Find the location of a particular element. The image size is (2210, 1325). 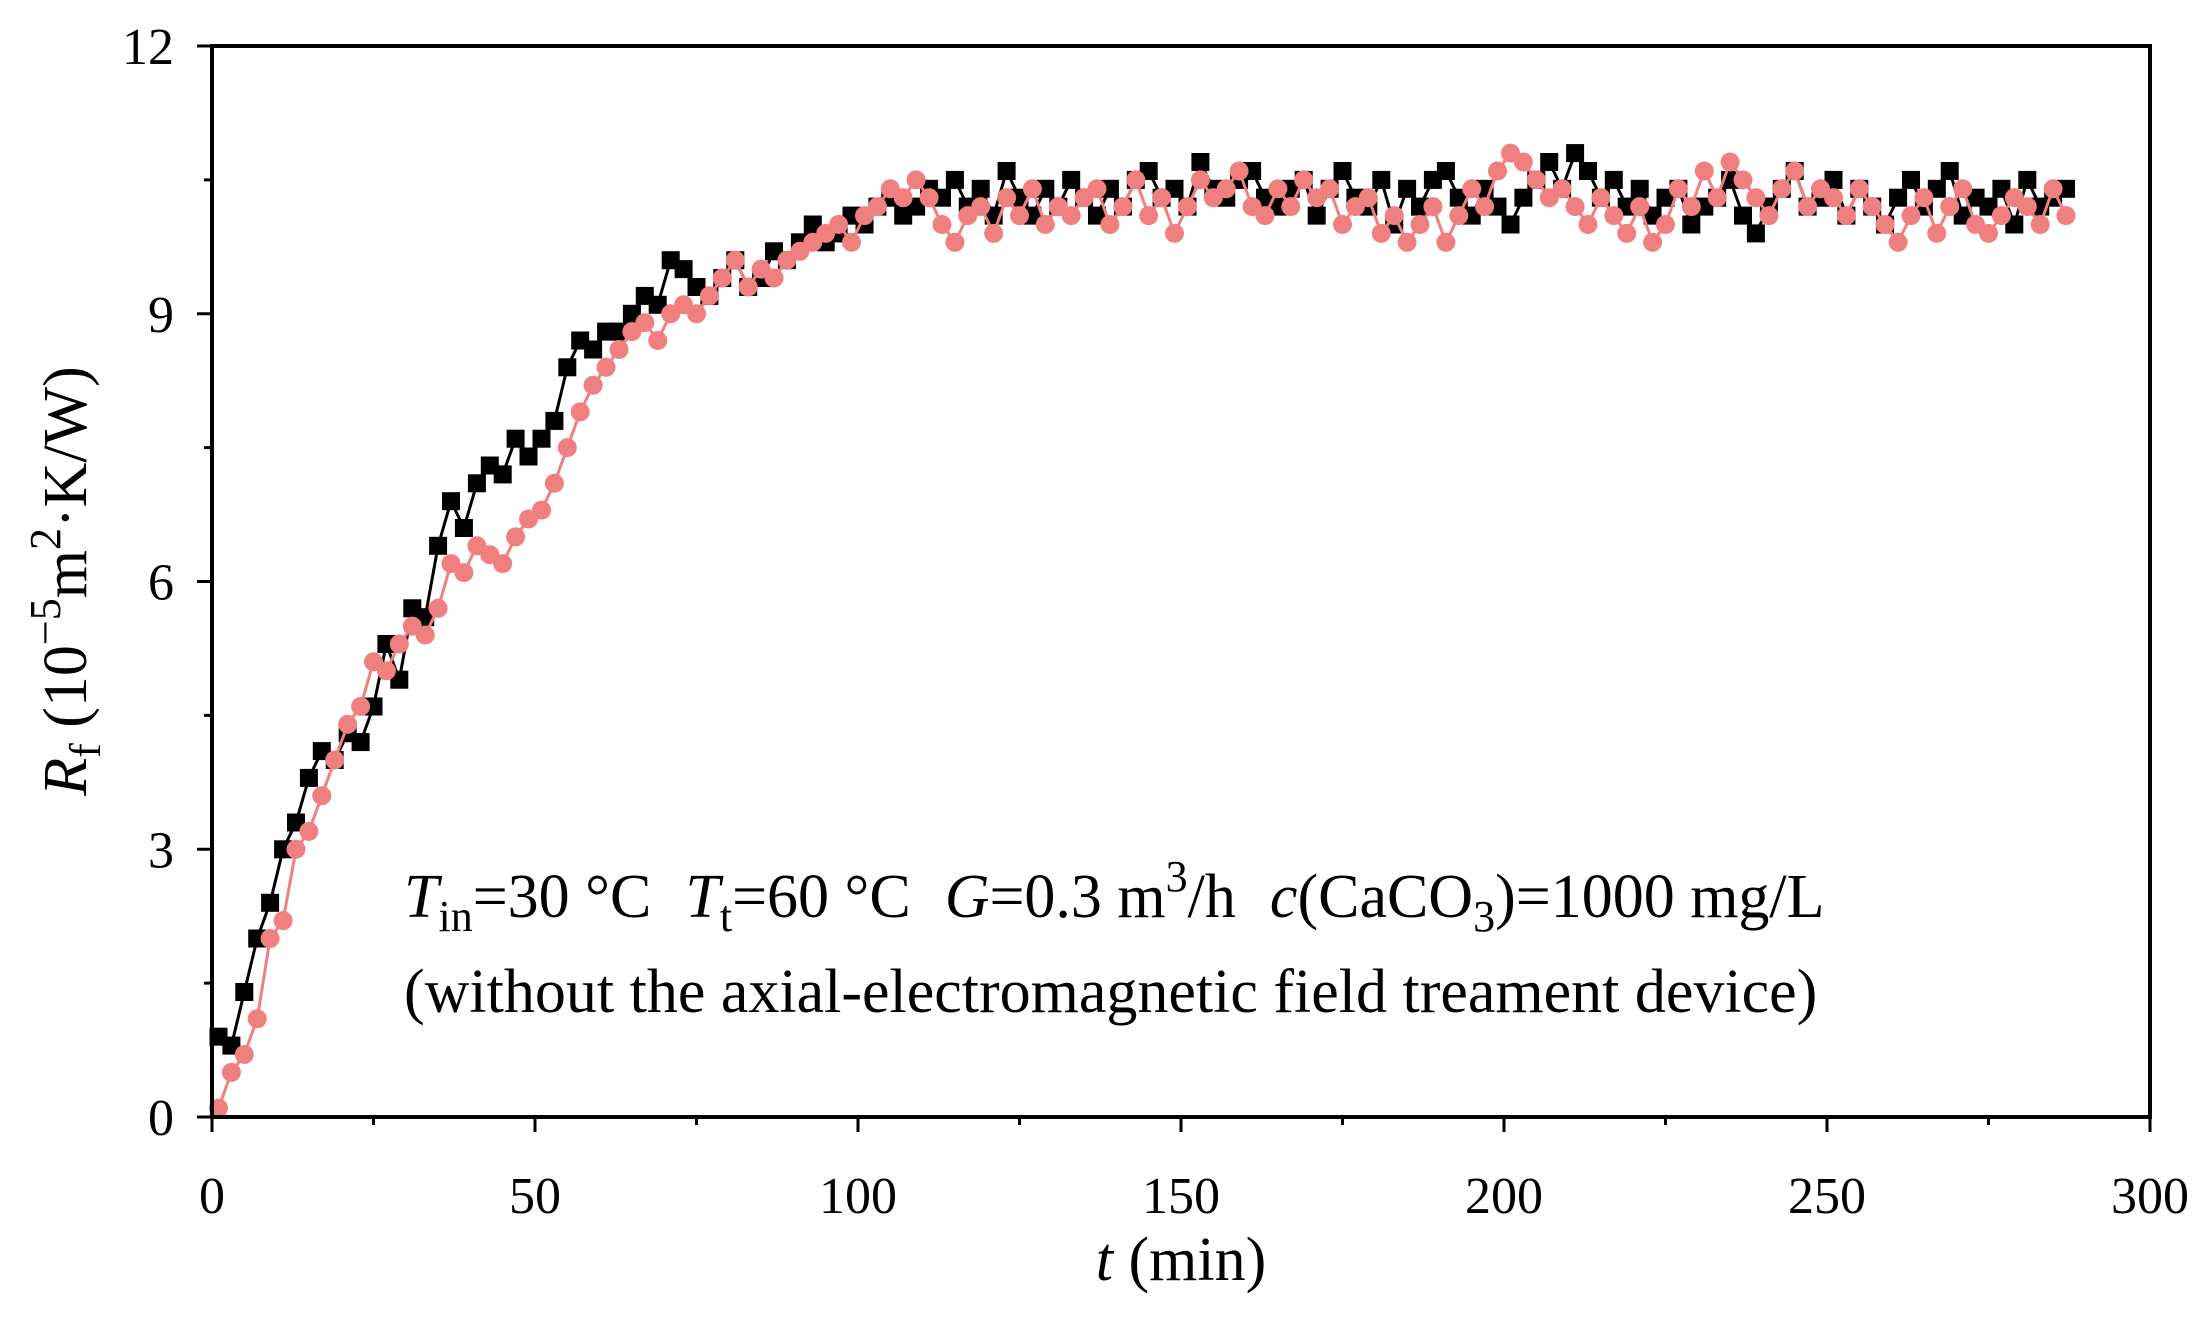

c-close: )=1000 mg/L is located at coordinates (1659, 897).